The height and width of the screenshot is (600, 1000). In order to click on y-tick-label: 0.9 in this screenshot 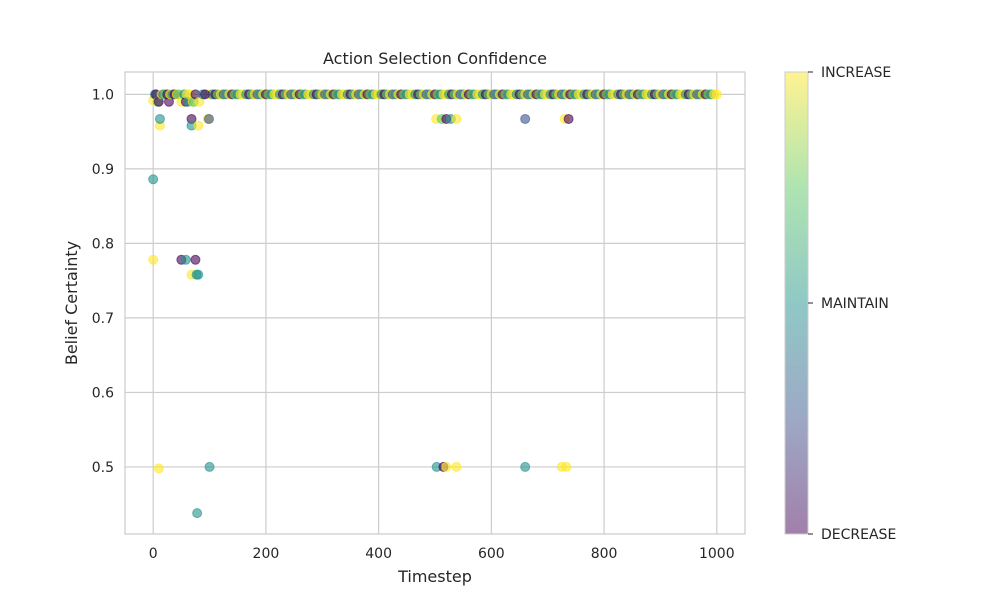, I will do `click(103, 170)`.